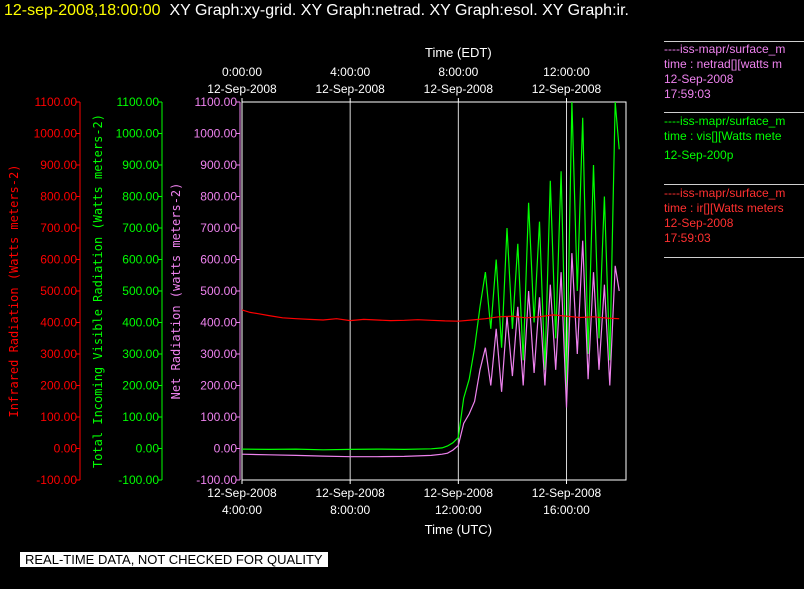  I want to click on top-axis-title: Time (EDT), so click(458, 52).